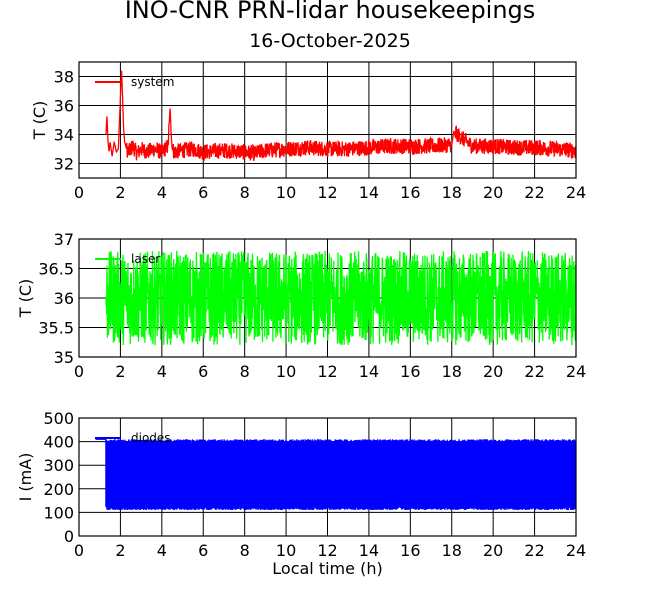 The width and height of the screenshot is (660, 595). What do you see at coordinates (330, 12) in the screenshot?
I see `chart-title: INO-CNR PRN-lidar housekeepings` at bounding box center [330, 12].